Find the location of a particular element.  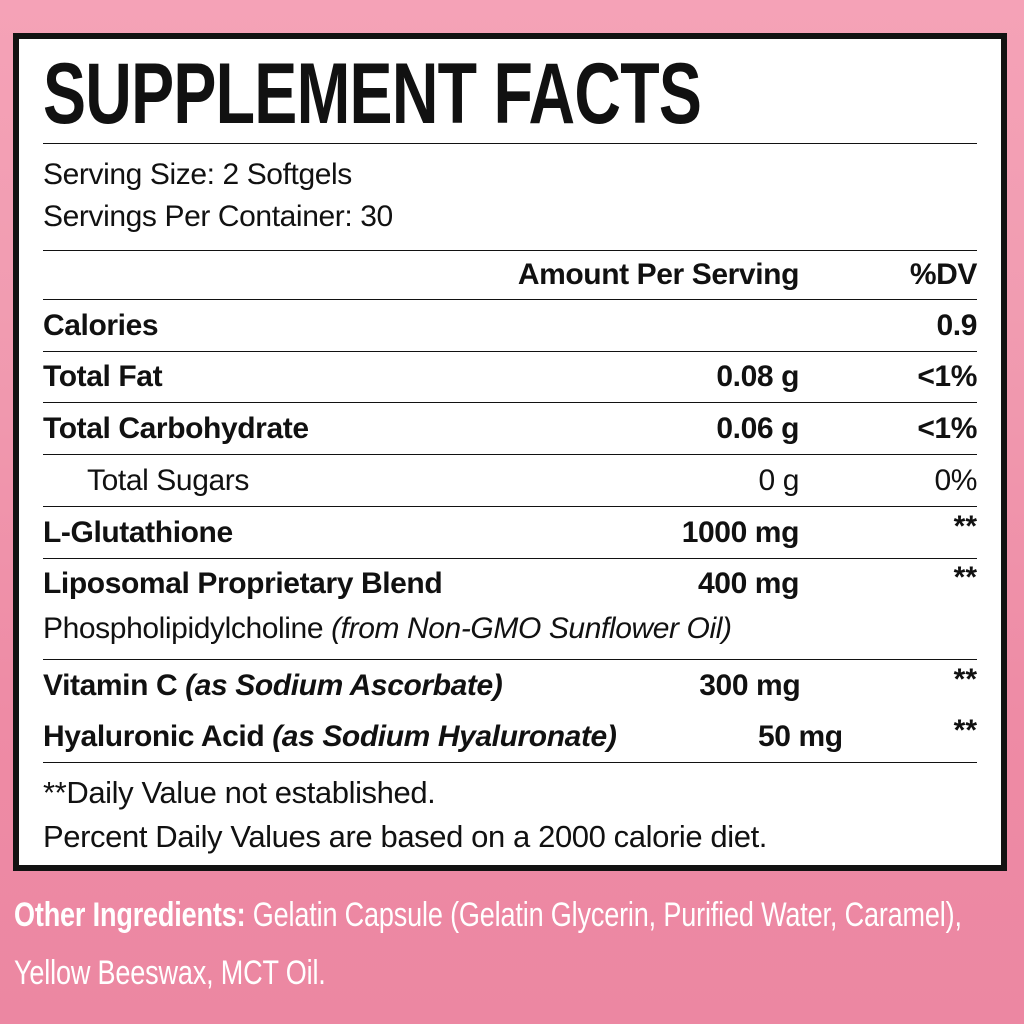

footnote-divider is located at coordinates (510, 763).